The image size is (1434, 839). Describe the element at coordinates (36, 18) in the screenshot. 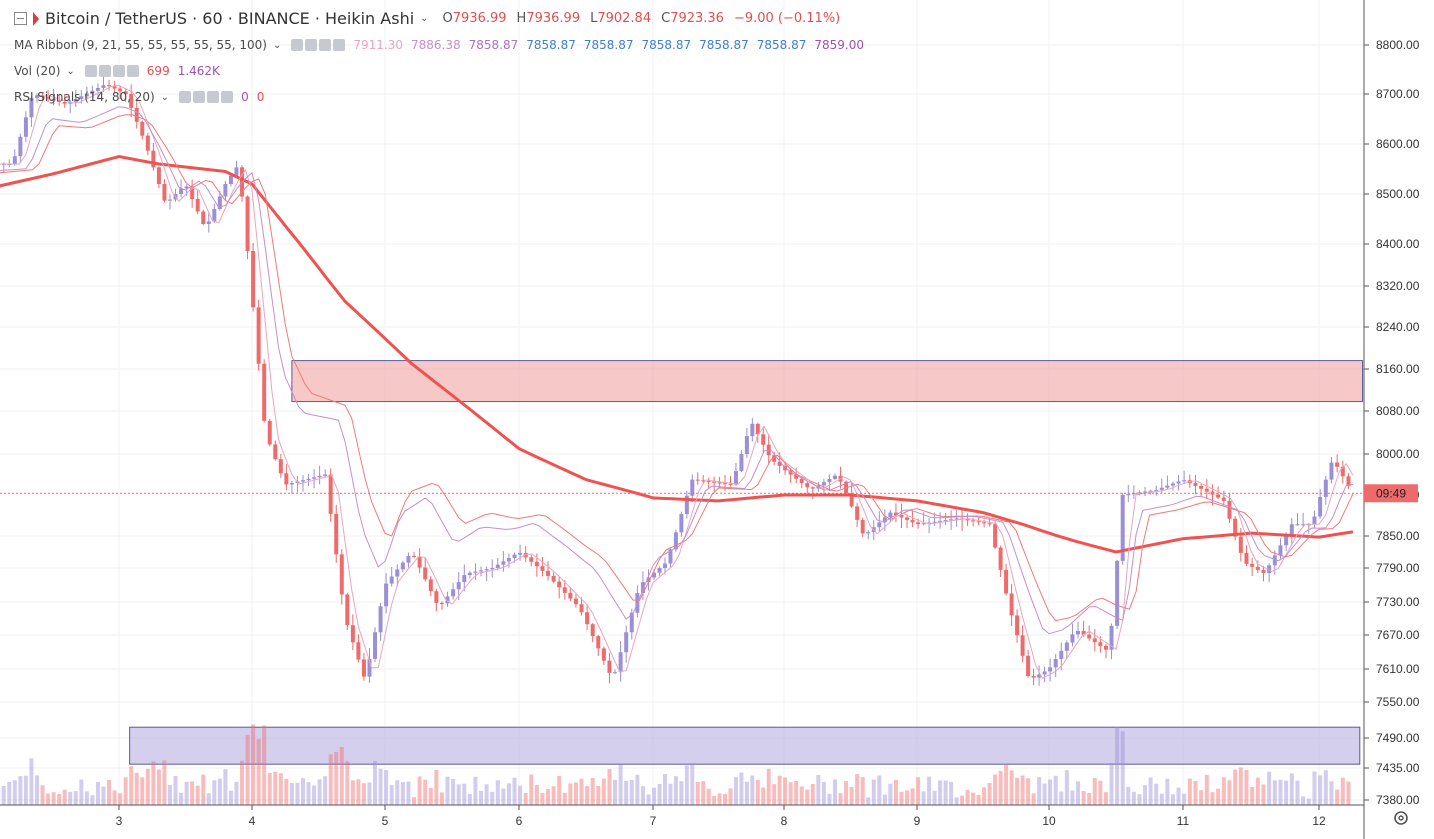

I see `exchange-logo-icon` at that location.